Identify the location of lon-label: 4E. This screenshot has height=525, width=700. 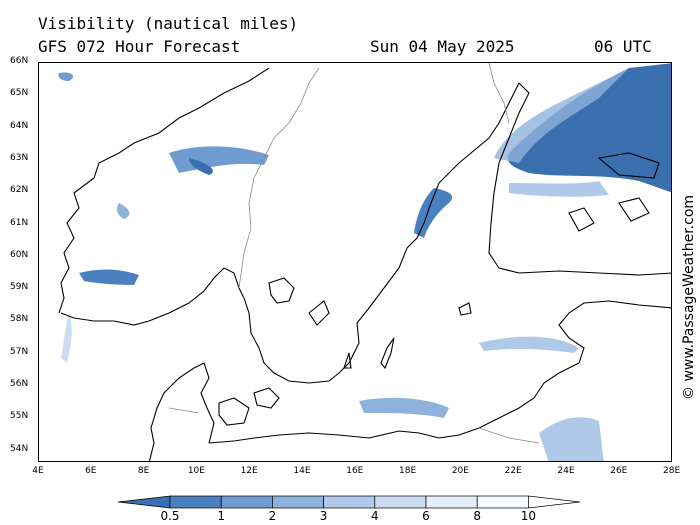
(38, 471).